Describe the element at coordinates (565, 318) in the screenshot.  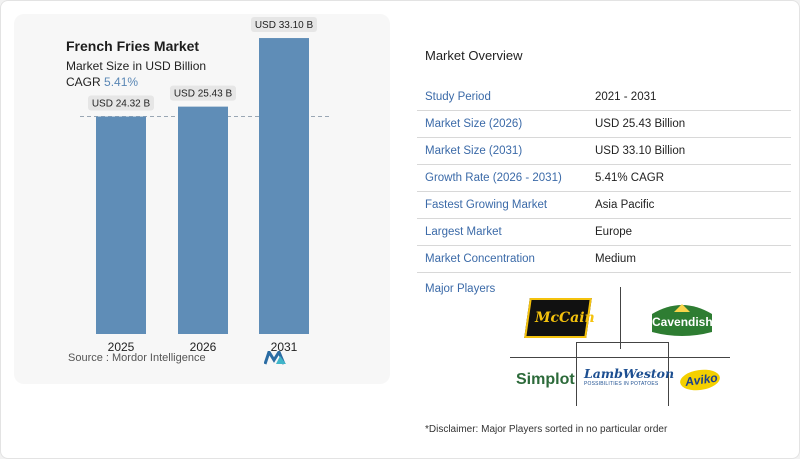
I see `mccain-logo-text: McCain` at that location.